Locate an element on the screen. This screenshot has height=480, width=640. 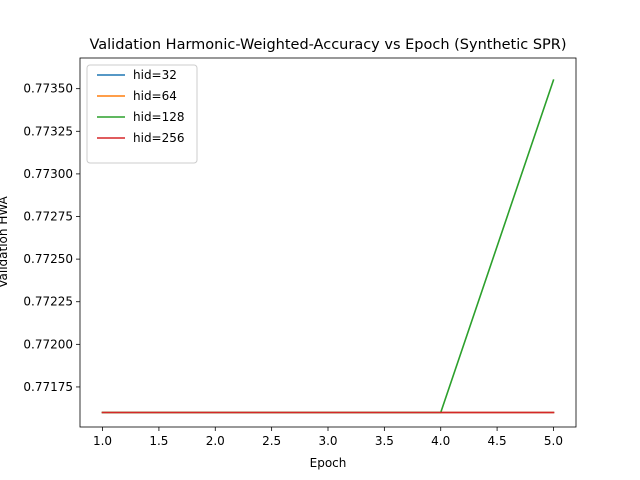
legend-label: hid=256 is located at coordinates (159, 138).